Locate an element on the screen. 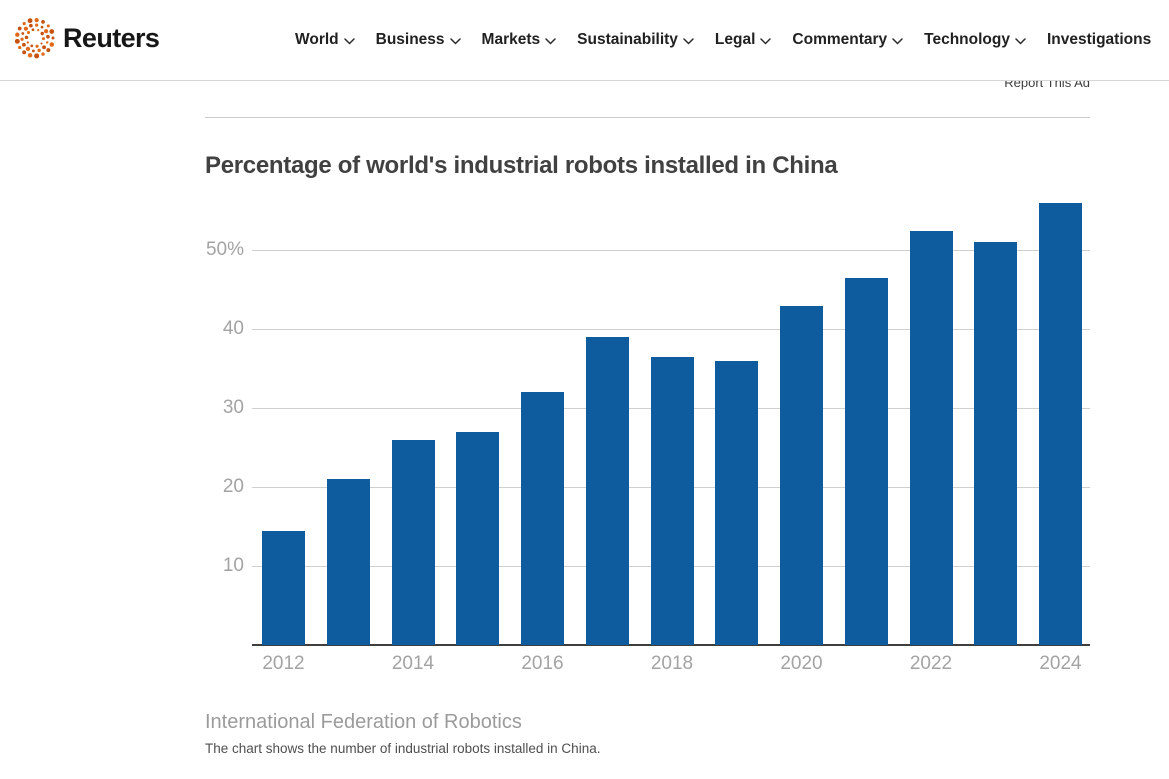 This screenshot has width=1169, height=779. nav-item-commentary: Commentary is located at coordinates (847, 40).